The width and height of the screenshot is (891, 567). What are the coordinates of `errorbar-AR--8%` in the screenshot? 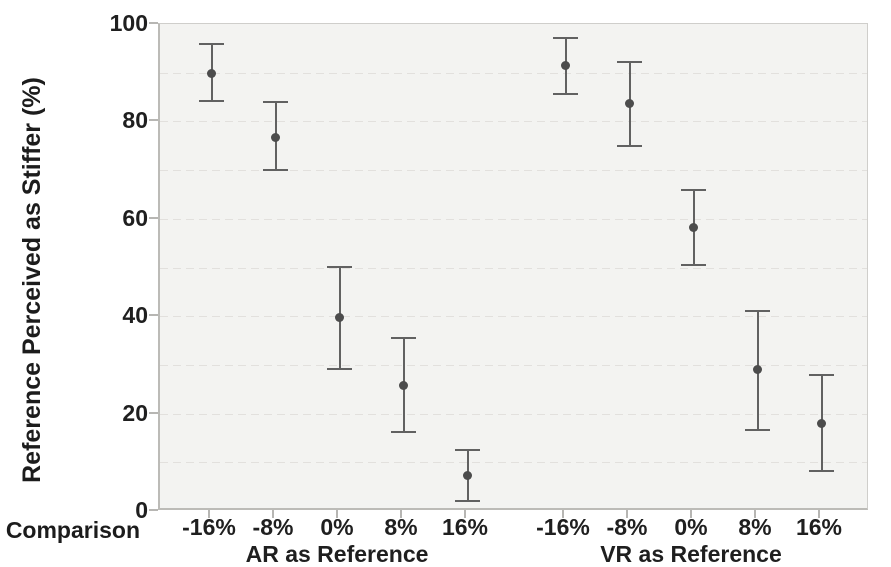 It's located at (275, 136).